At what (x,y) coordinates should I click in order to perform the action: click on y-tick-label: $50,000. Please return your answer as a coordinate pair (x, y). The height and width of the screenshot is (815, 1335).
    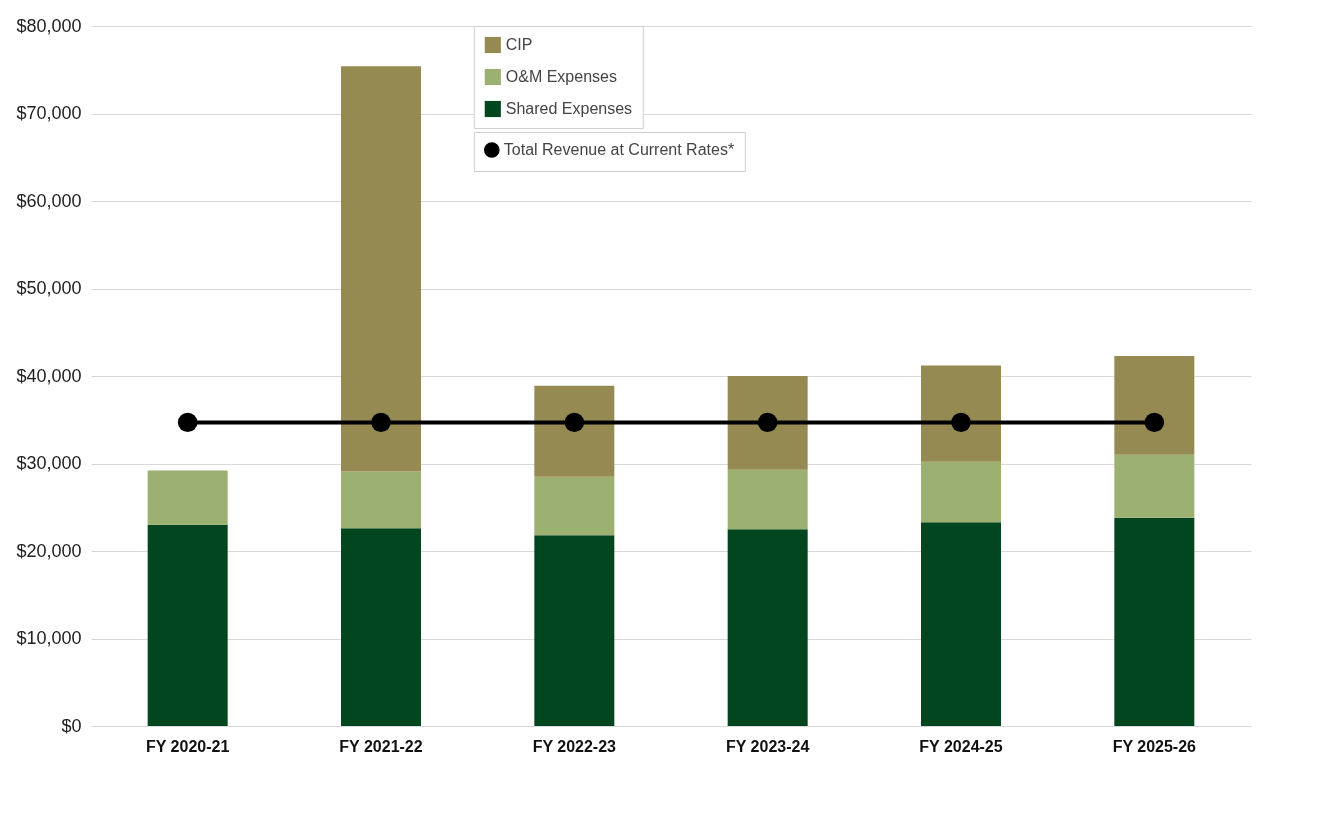
    Looking at the image, I should click on (49, 288).